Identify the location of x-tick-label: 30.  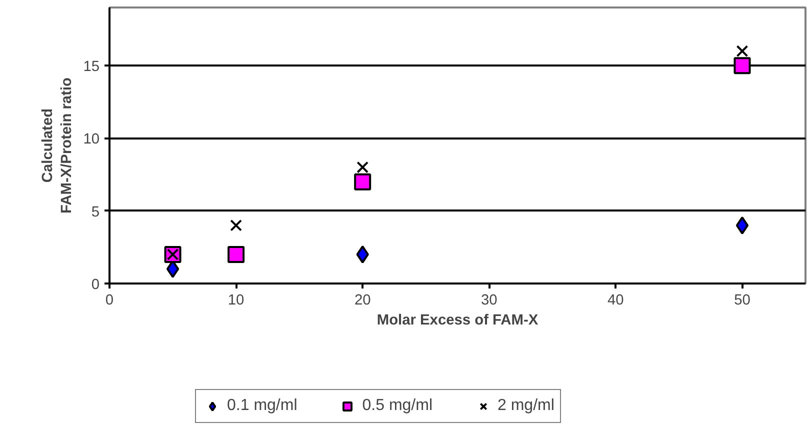
(489, 300).